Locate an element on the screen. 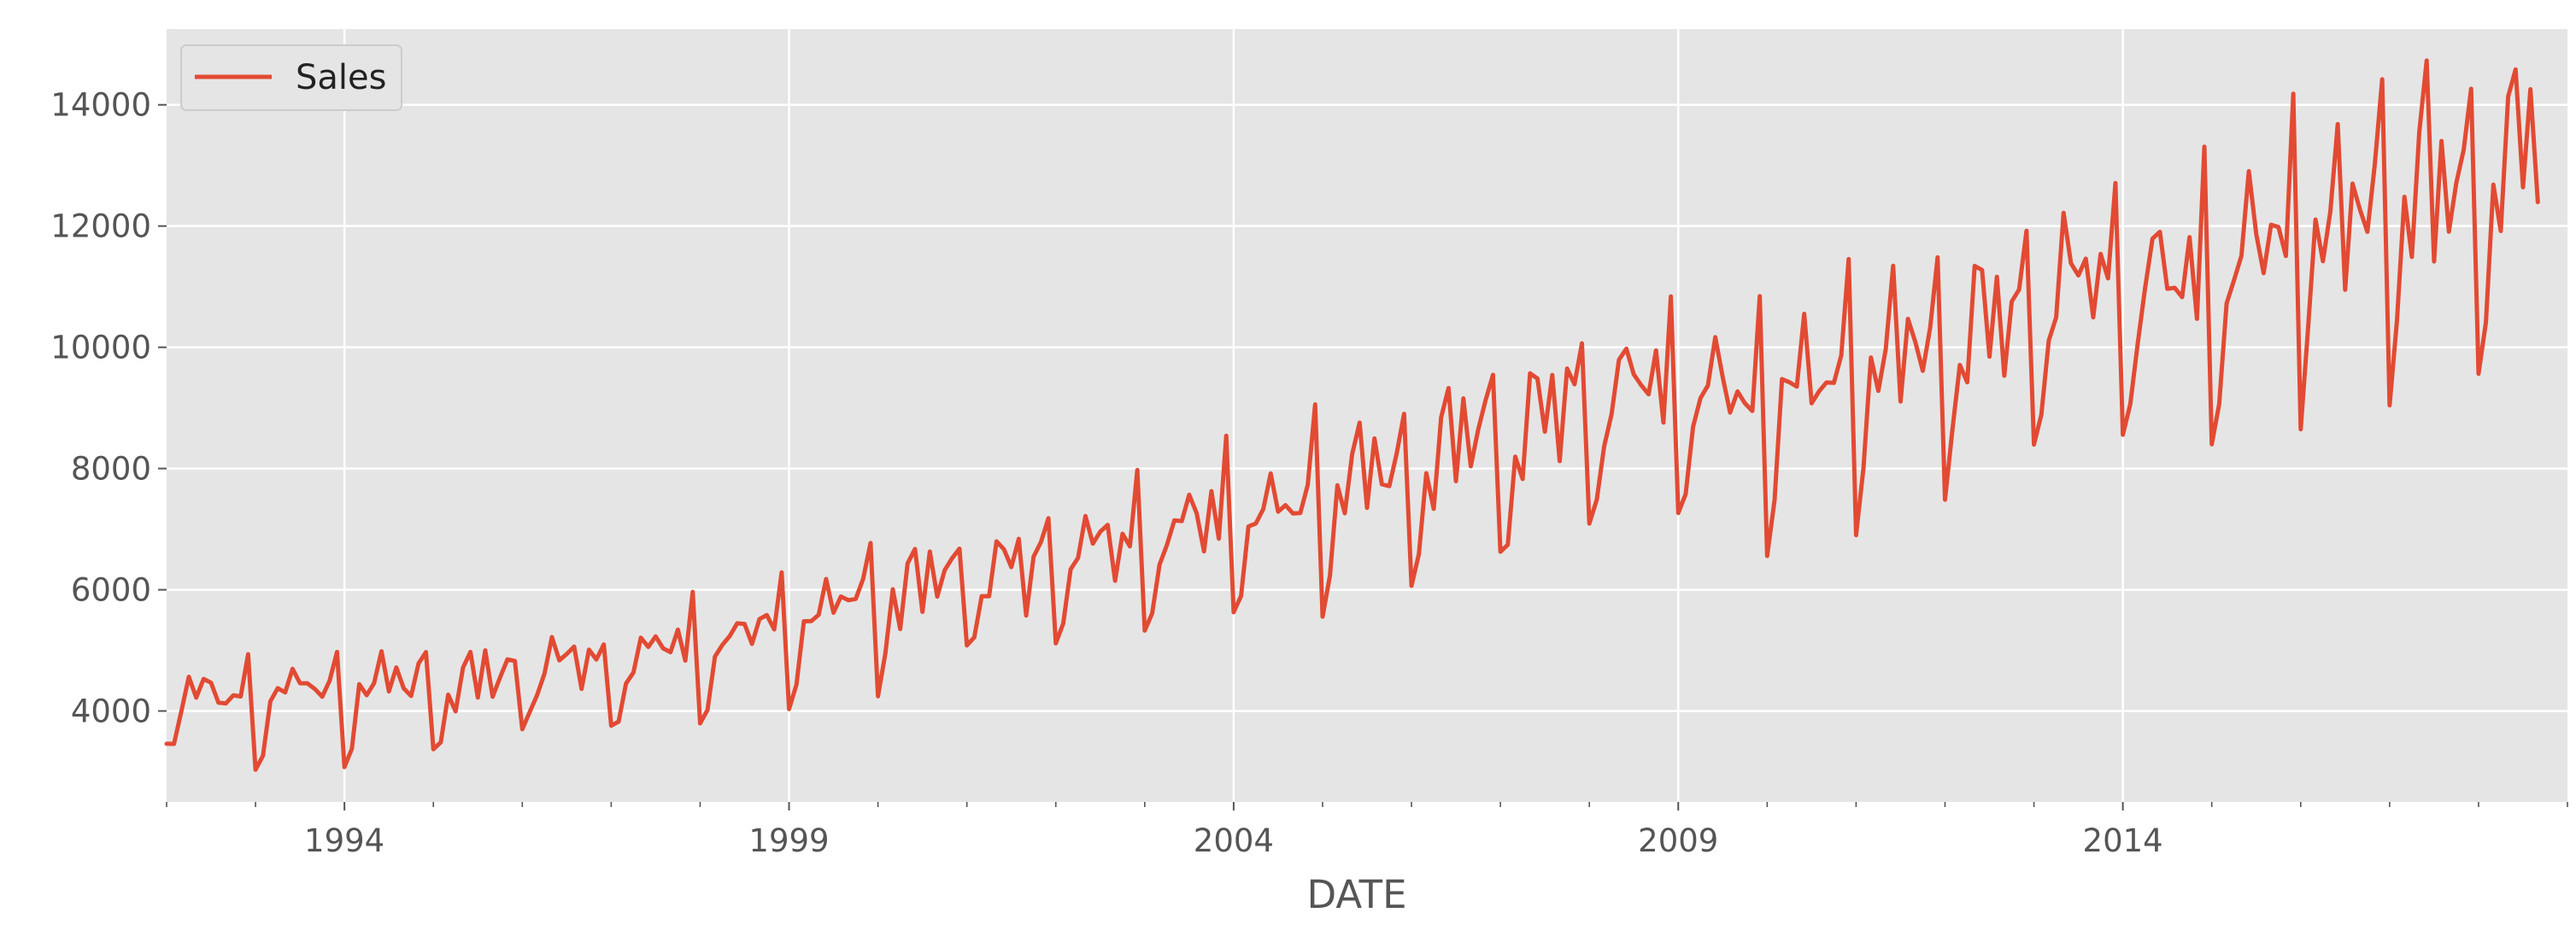 The height and width of the screenshot is (942, 2576). x-axis-label: DATE is located at coordinates (1356, 894).